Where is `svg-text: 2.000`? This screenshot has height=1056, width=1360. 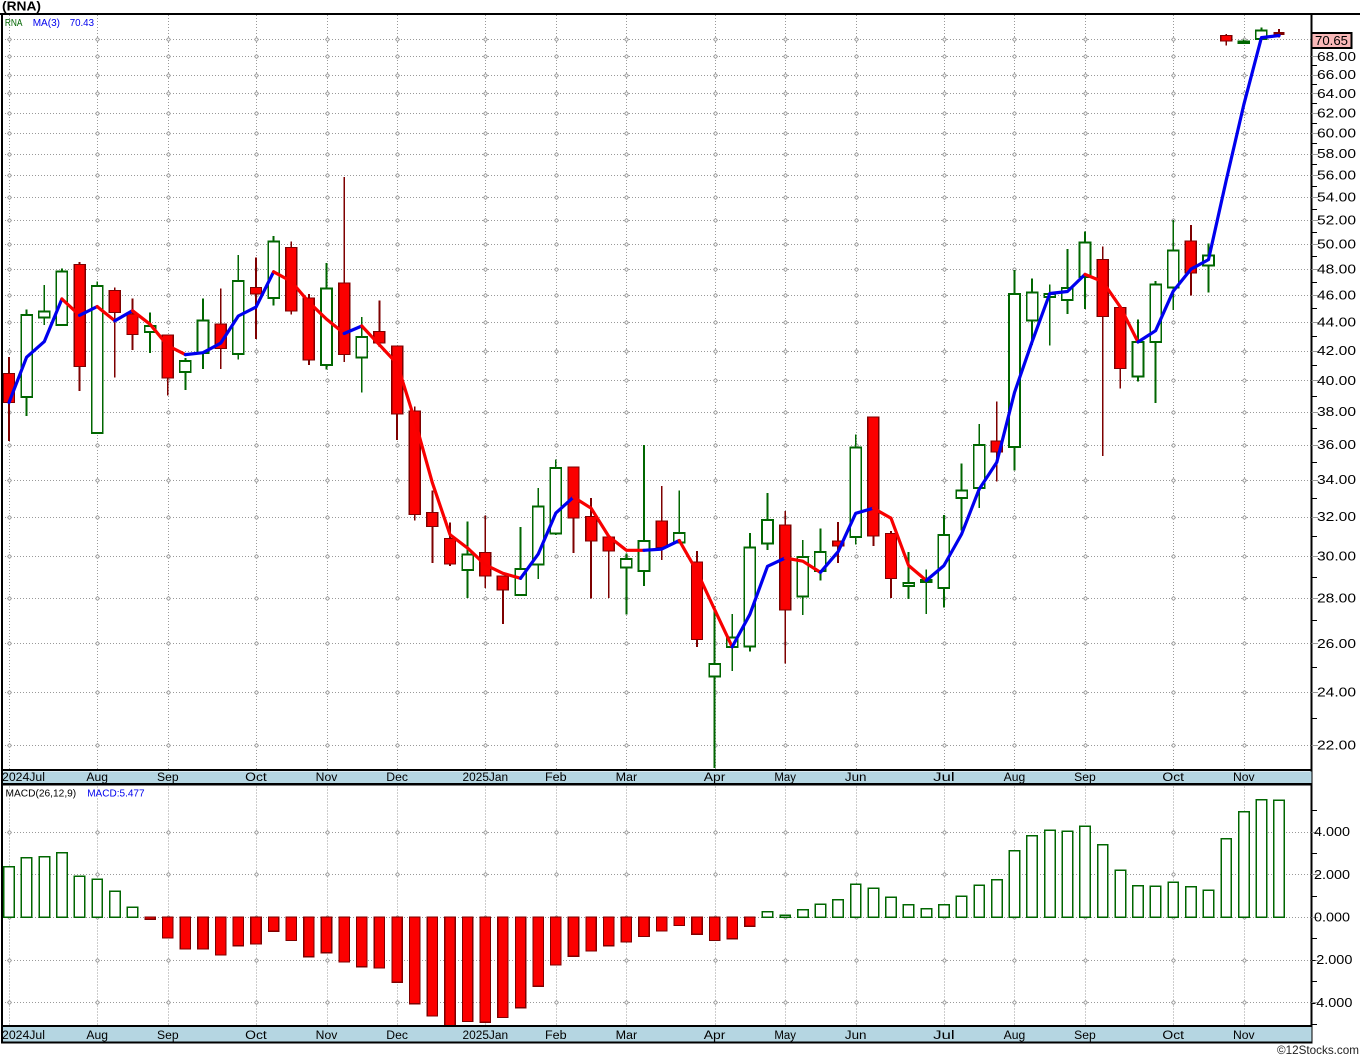 svg-text: 2.000 is located at coordinates (1332, 875).